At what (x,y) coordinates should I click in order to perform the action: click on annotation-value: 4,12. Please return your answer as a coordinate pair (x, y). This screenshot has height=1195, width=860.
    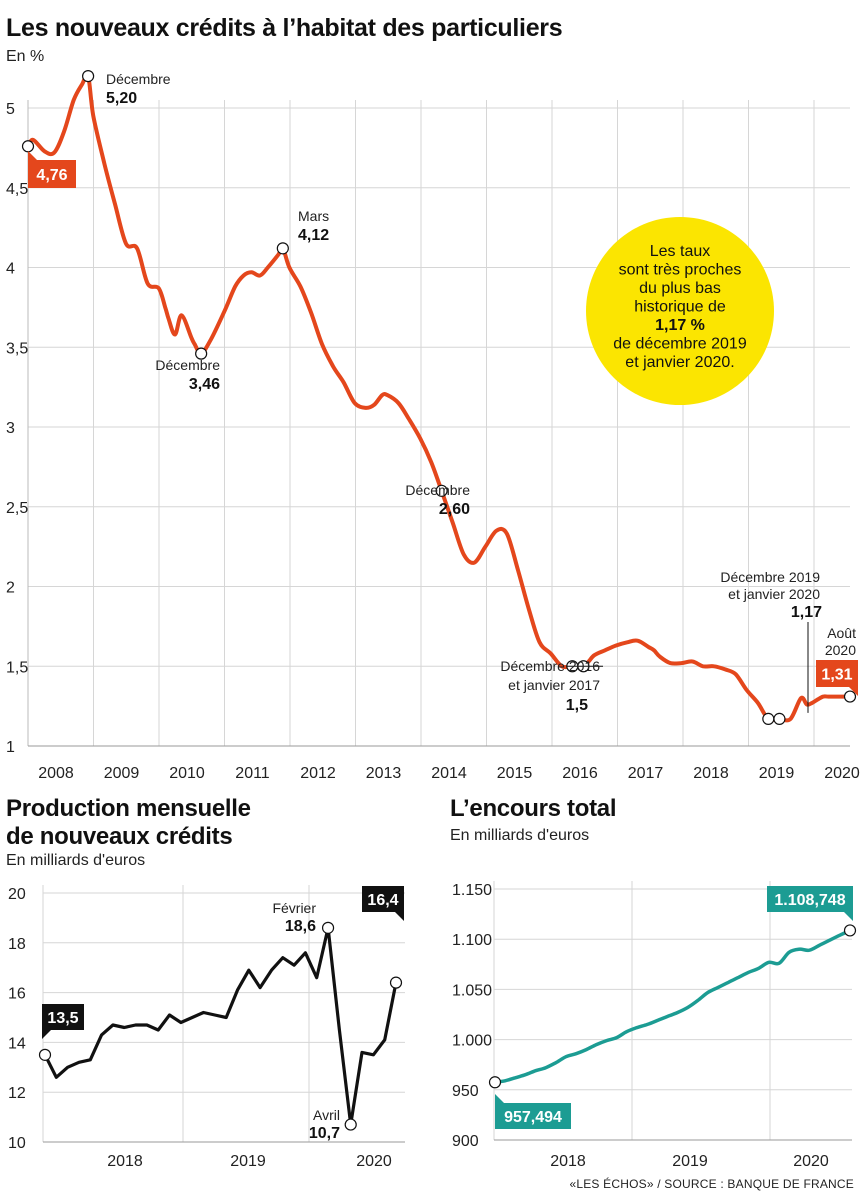
    Looking at the image, I should click on (313, 235).